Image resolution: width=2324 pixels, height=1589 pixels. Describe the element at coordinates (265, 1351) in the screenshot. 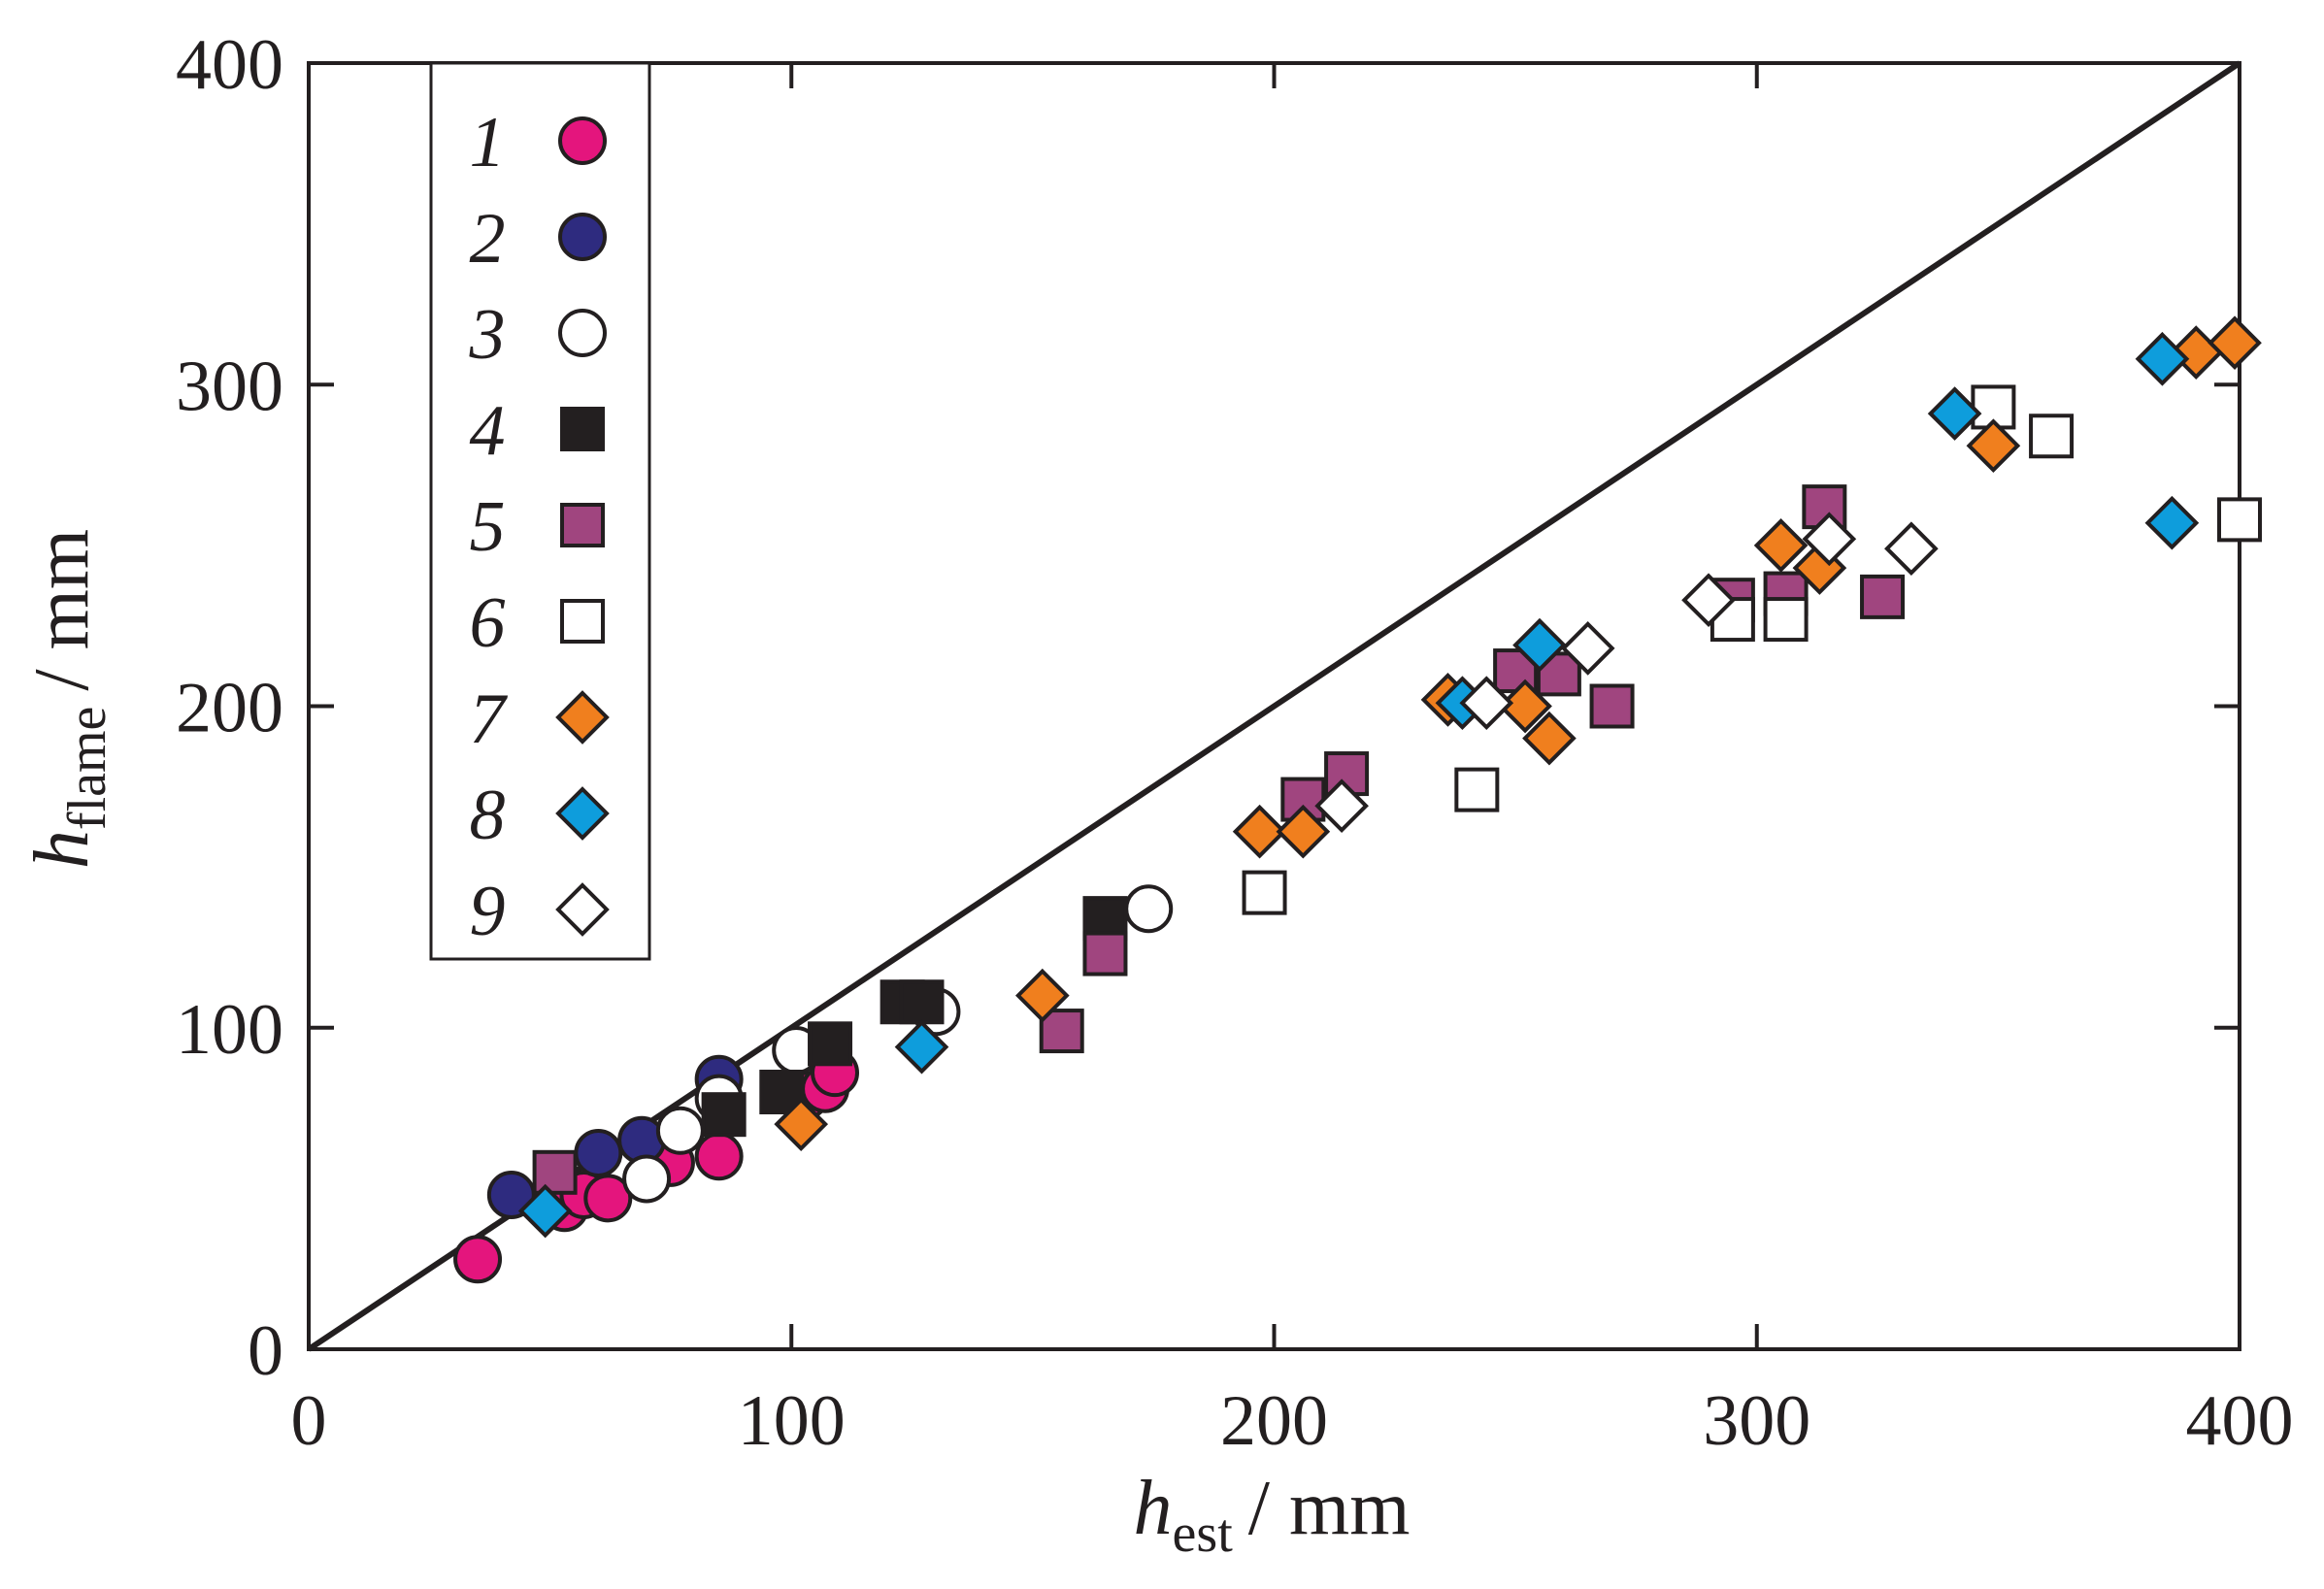

I see `y-tick-label: 0` at that location.